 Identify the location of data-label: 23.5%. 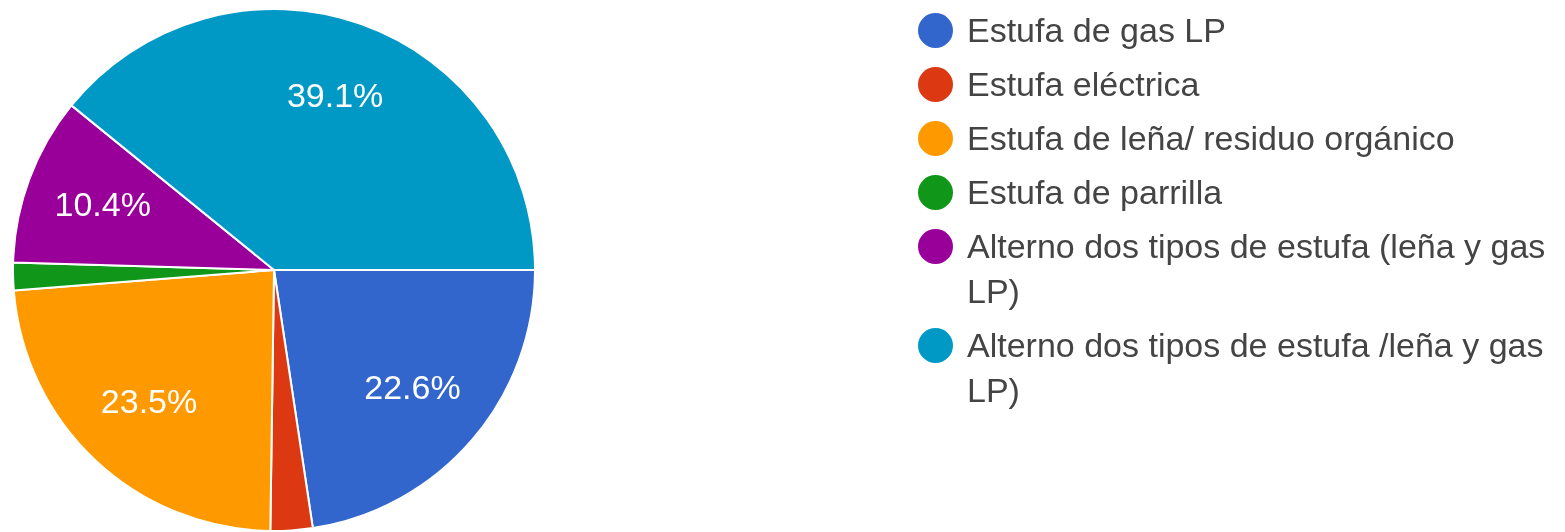
(149, 400).